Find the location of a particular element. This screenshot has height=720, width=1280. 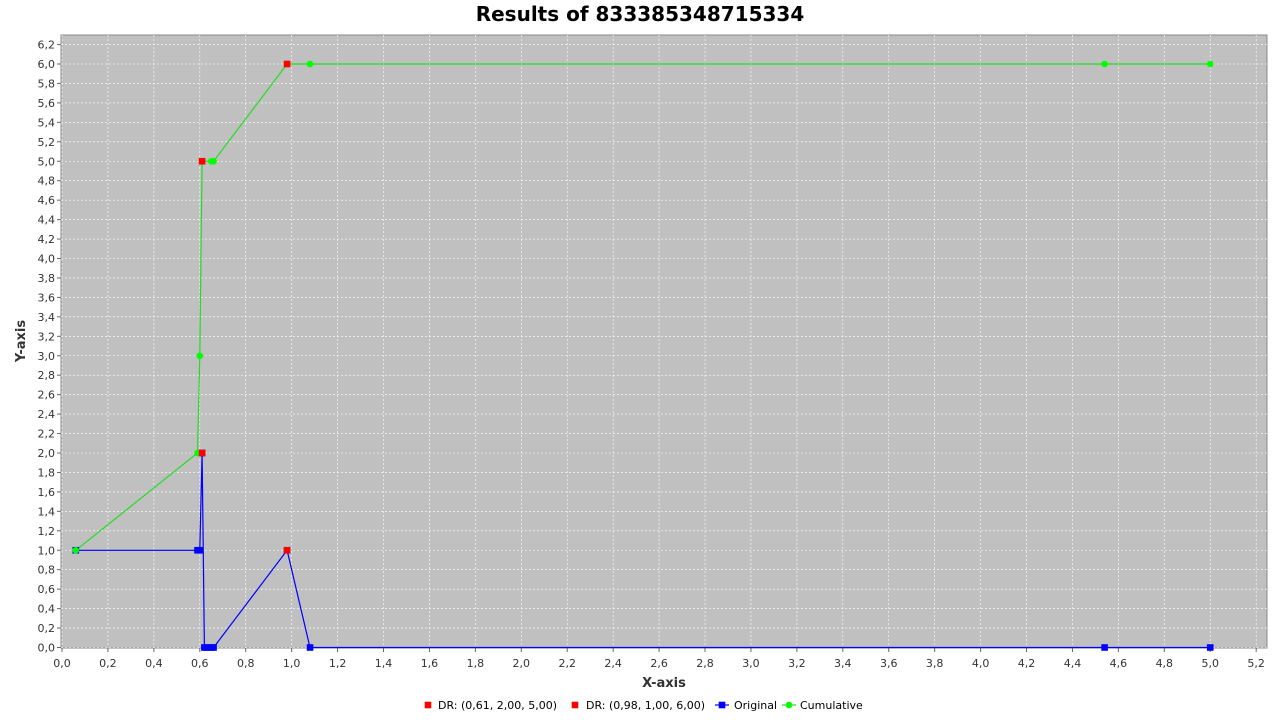

x-tick-label: 2,2 is located at coordinates (567, 663).